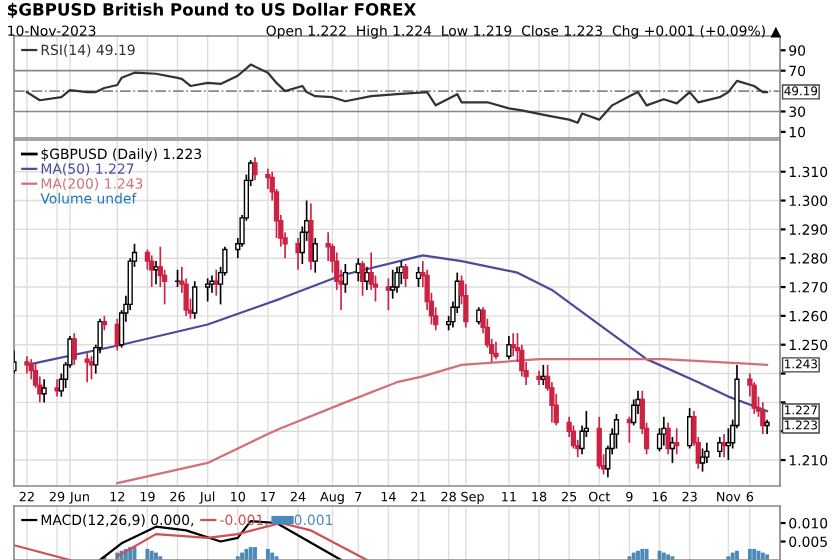 The height and width of the screenshot is (560, 840). I want to click on chart-title: $GBPUSD British Pound to US Dollar FOREX, so click(212, 10).